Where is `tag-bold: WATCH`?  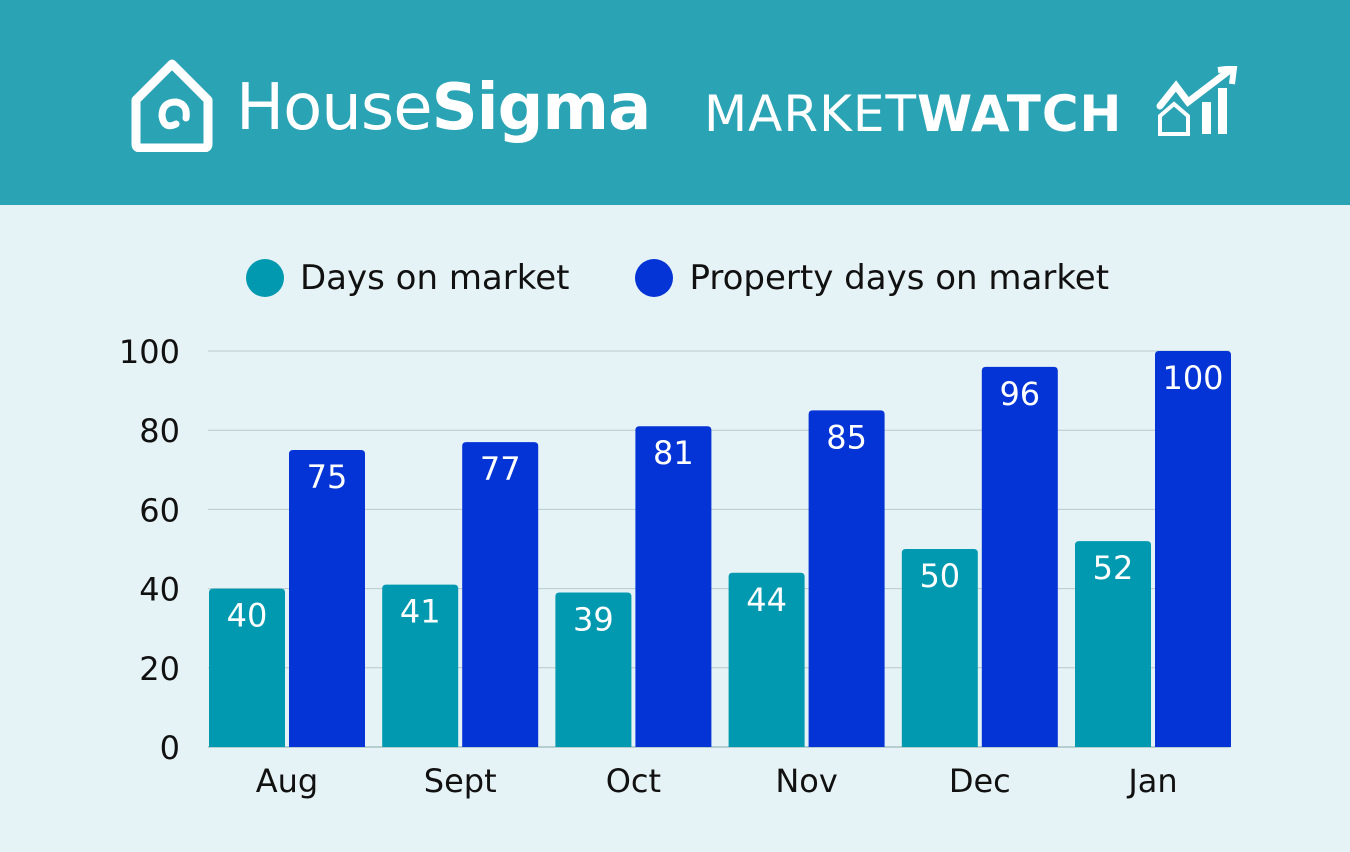 tag-bold: WATCH is located at coordinates (1020, 114).